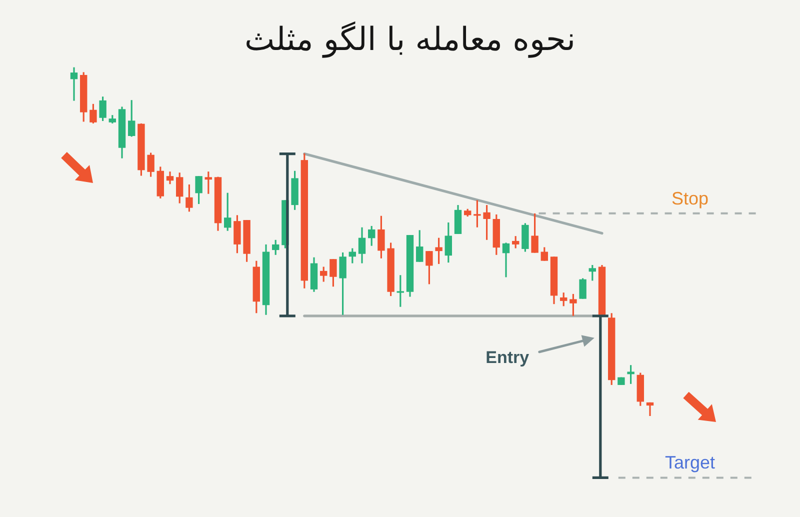 The height and width of the screenshot is (517, 800). Describe the element at coordinates (508, 357) in the screenshot. I see `annotation: Entry` at that location.